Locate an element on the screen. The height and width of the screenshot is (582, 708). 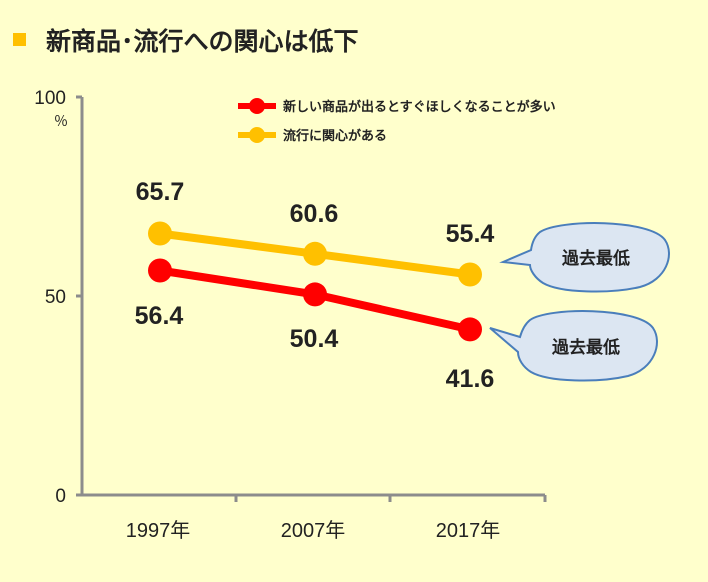
data-label-yellow-2007: 60.6 is located at coordinates (314, 214).